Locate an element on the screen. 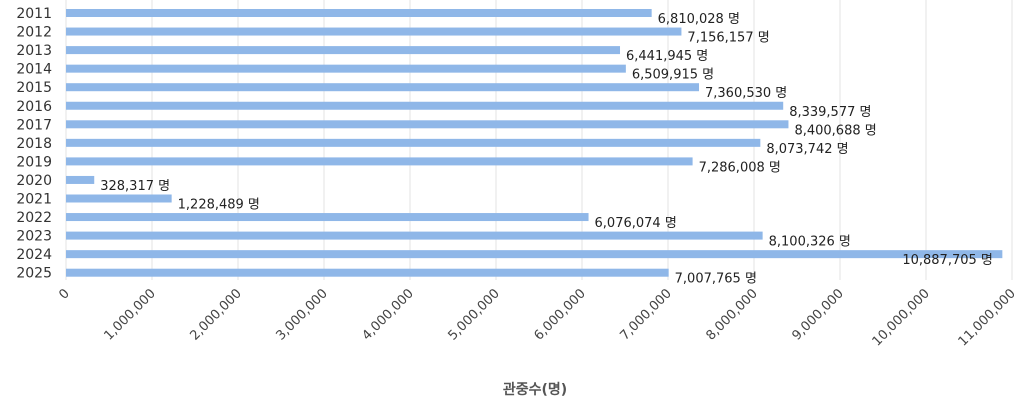 This screenshot has width=1024, height=414. year-label: 2023 is located at coordinates (34, 237).